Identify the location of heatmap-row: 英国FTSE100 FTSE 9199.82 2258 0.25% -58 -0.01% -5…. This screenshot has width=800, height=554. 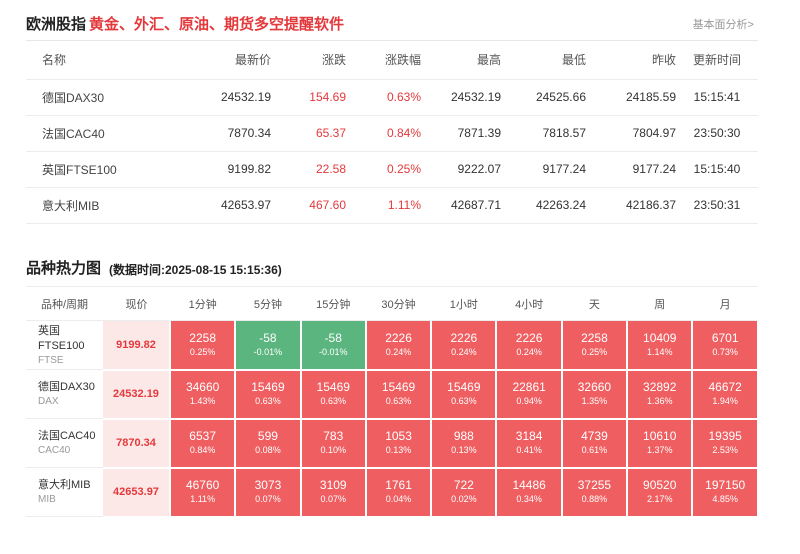
(392, 345).